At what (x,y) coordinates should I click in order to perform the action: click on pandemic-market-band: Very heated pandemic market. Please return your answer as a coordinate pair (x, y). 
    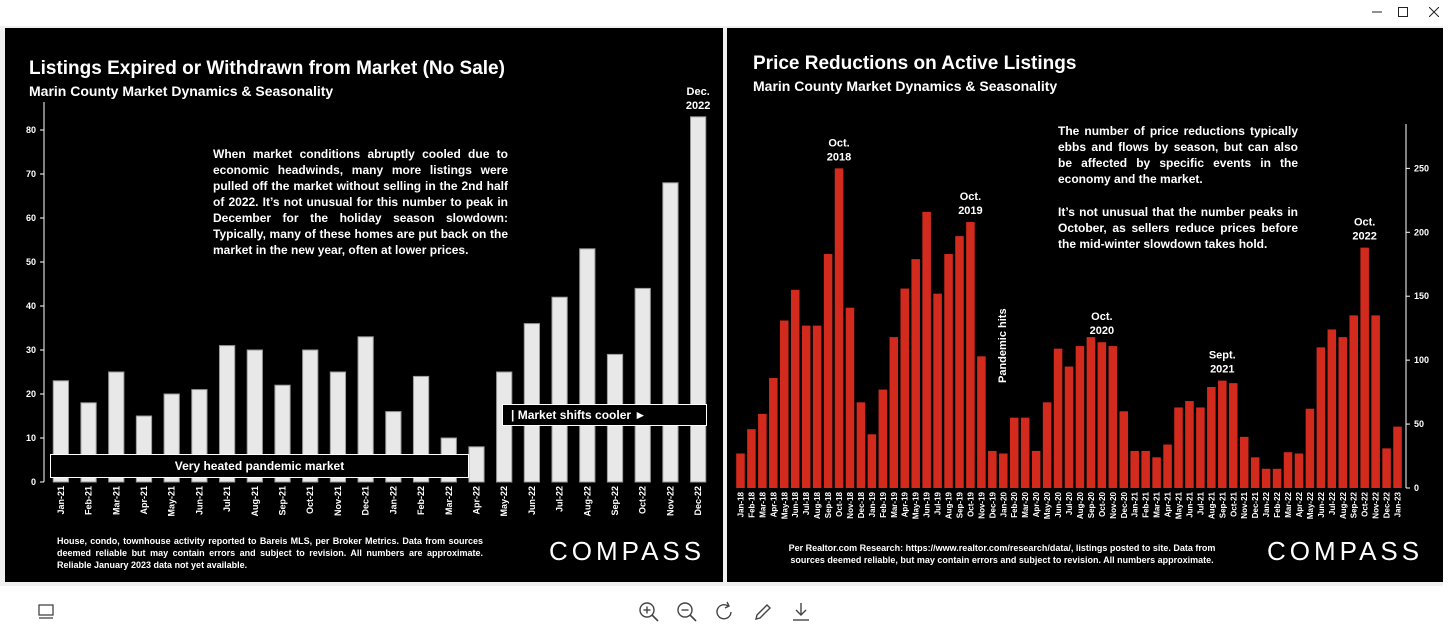
    Looking at the image, I should click on (259, 466).